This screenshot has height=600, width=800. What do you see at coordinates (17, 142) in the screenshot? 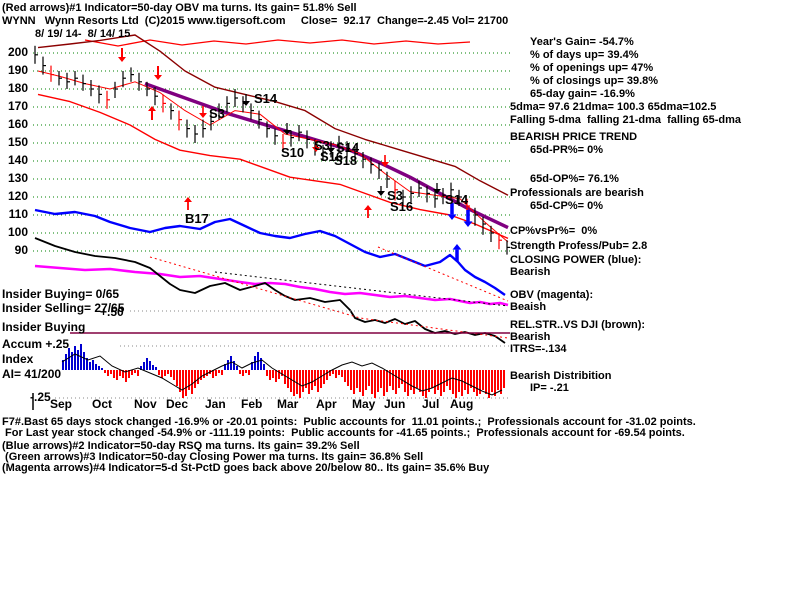
I see `y-axis-label: 150` at bounding box center [17, 142].